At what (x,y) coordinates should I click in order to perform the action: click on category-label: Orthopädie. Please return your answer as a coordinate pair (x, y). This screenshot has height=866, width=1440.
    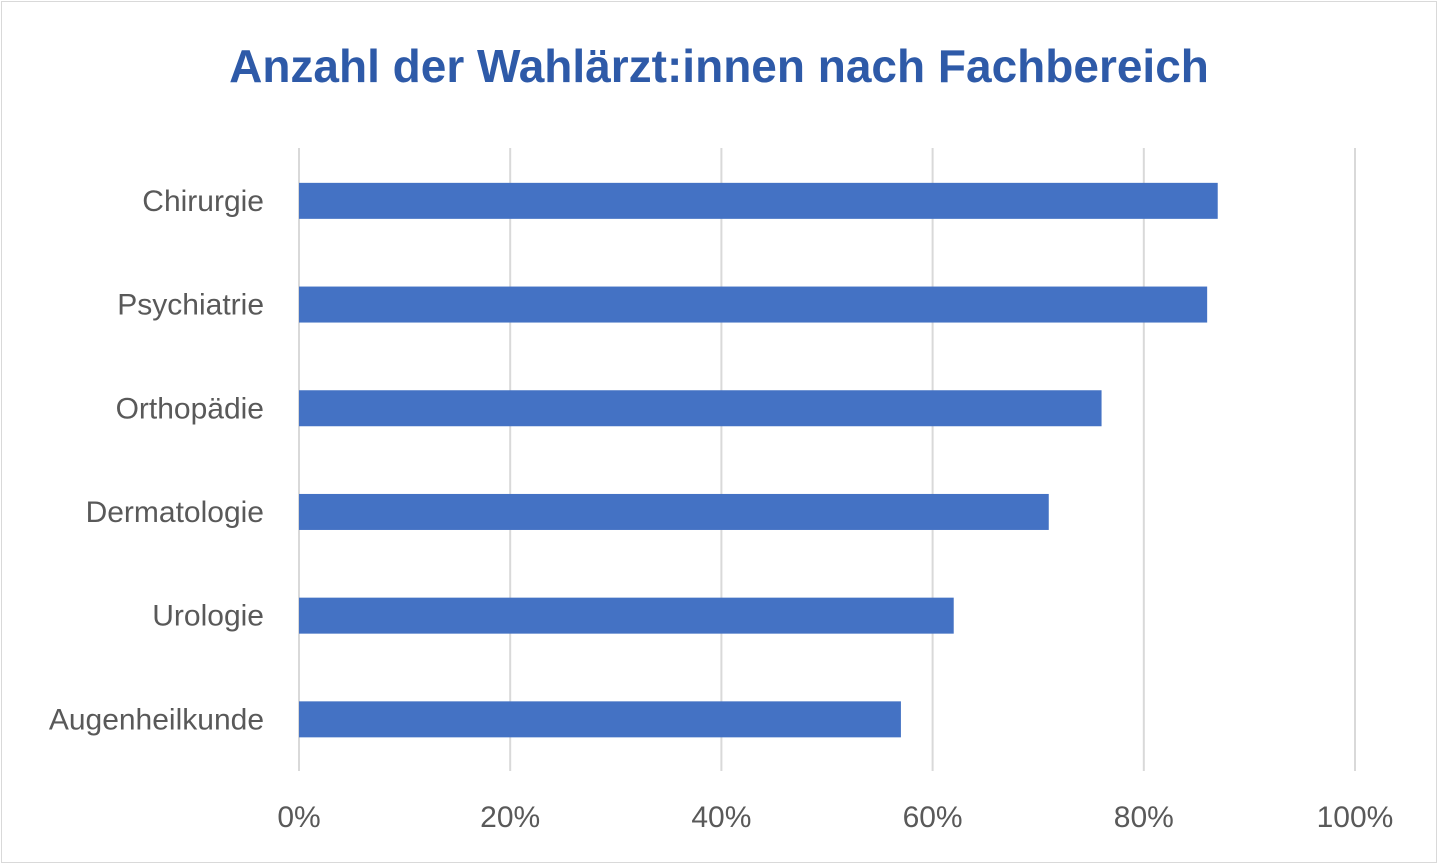
    Looking at the image, I should click on (190, 408).